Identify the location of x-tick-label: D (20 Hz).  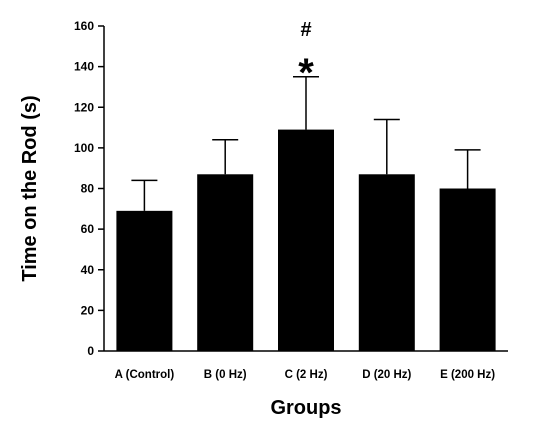
(386, 375).